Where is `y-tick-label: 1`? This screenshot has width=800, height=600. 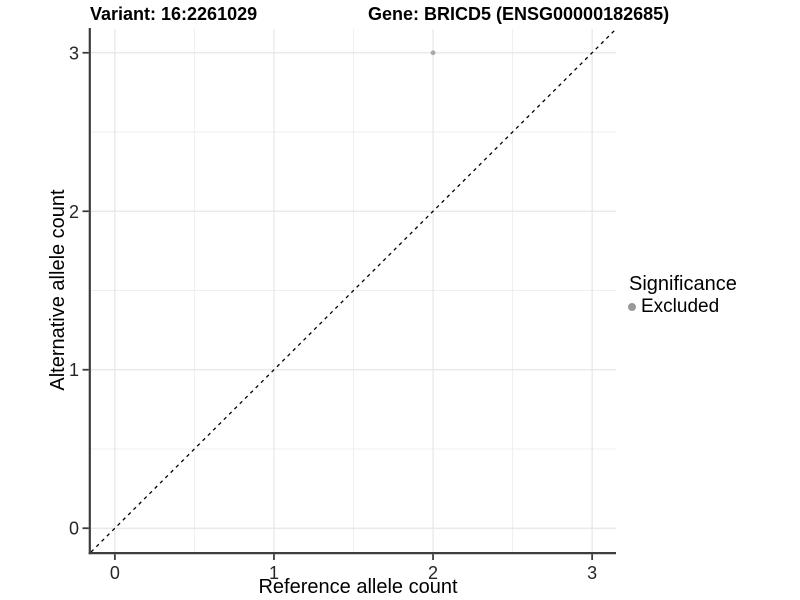
y-tick-label: 1 is located at coordinates (74, 370).